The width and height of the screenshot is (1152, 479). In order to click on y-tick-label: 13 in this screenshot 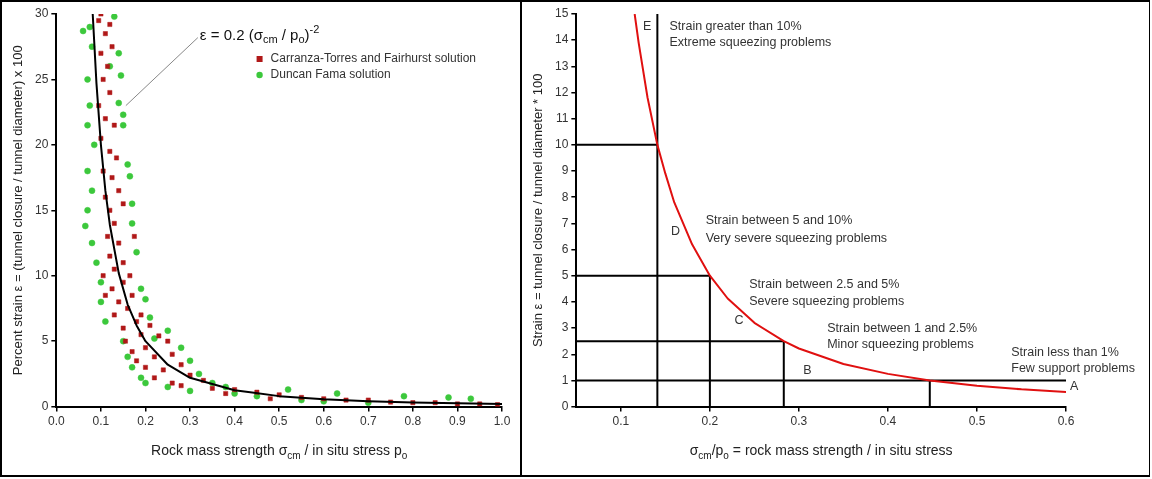, I will do `click(561, 65)`.